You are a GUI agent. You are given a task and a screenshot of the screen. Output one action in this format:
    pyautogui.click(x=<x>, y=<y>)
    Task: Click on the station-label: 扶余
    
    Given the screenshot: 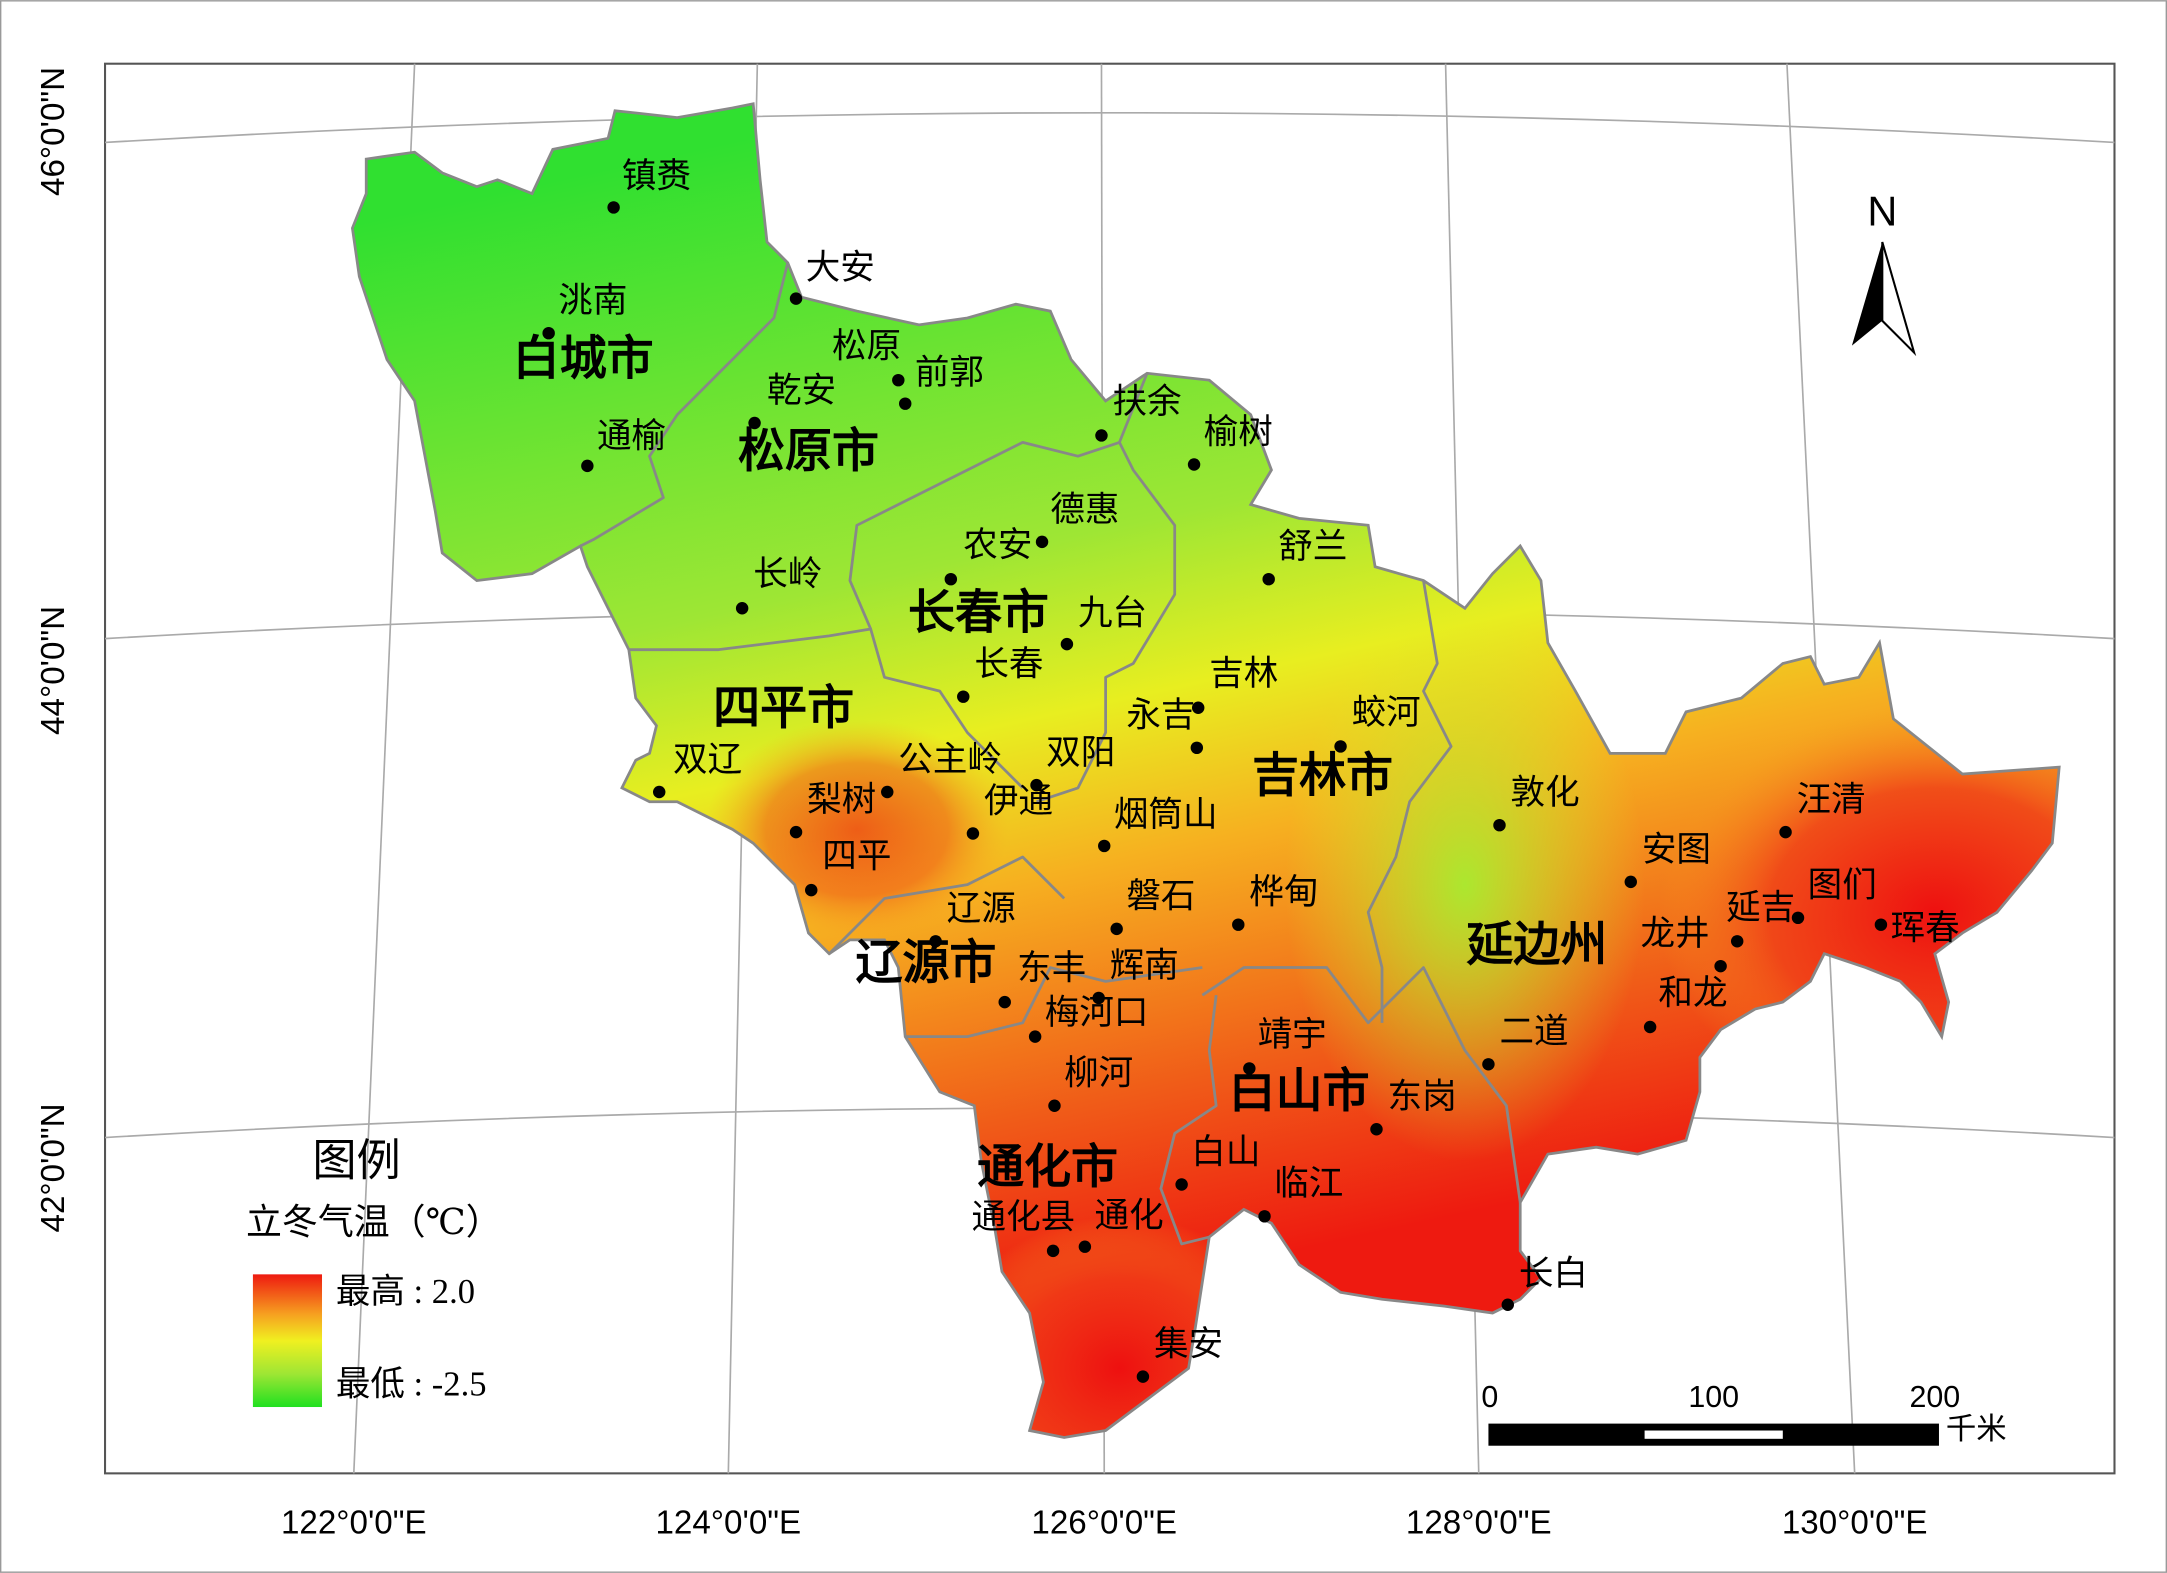 What is the action you would take?
    pyautogui.click(x=1147, y=402)
    